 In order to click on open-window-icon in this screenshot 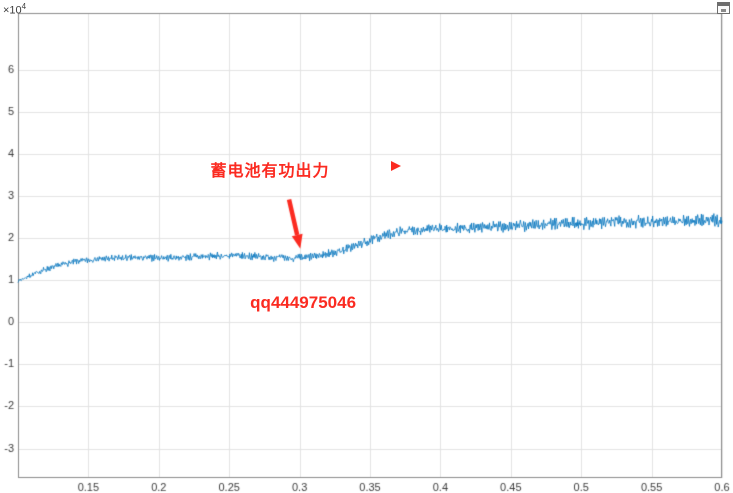, I will do `click(723, 8)`.